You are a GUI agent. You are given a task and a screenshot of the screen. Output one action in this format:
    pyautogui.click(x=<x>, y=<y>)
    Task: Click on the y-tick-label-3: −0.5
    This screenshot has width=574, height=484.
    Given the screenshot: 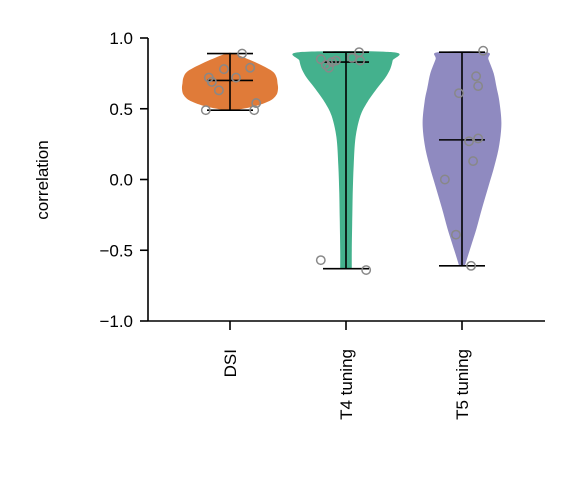 What is the action you would take?
    pyautogui.click(x=116, y=250)
    